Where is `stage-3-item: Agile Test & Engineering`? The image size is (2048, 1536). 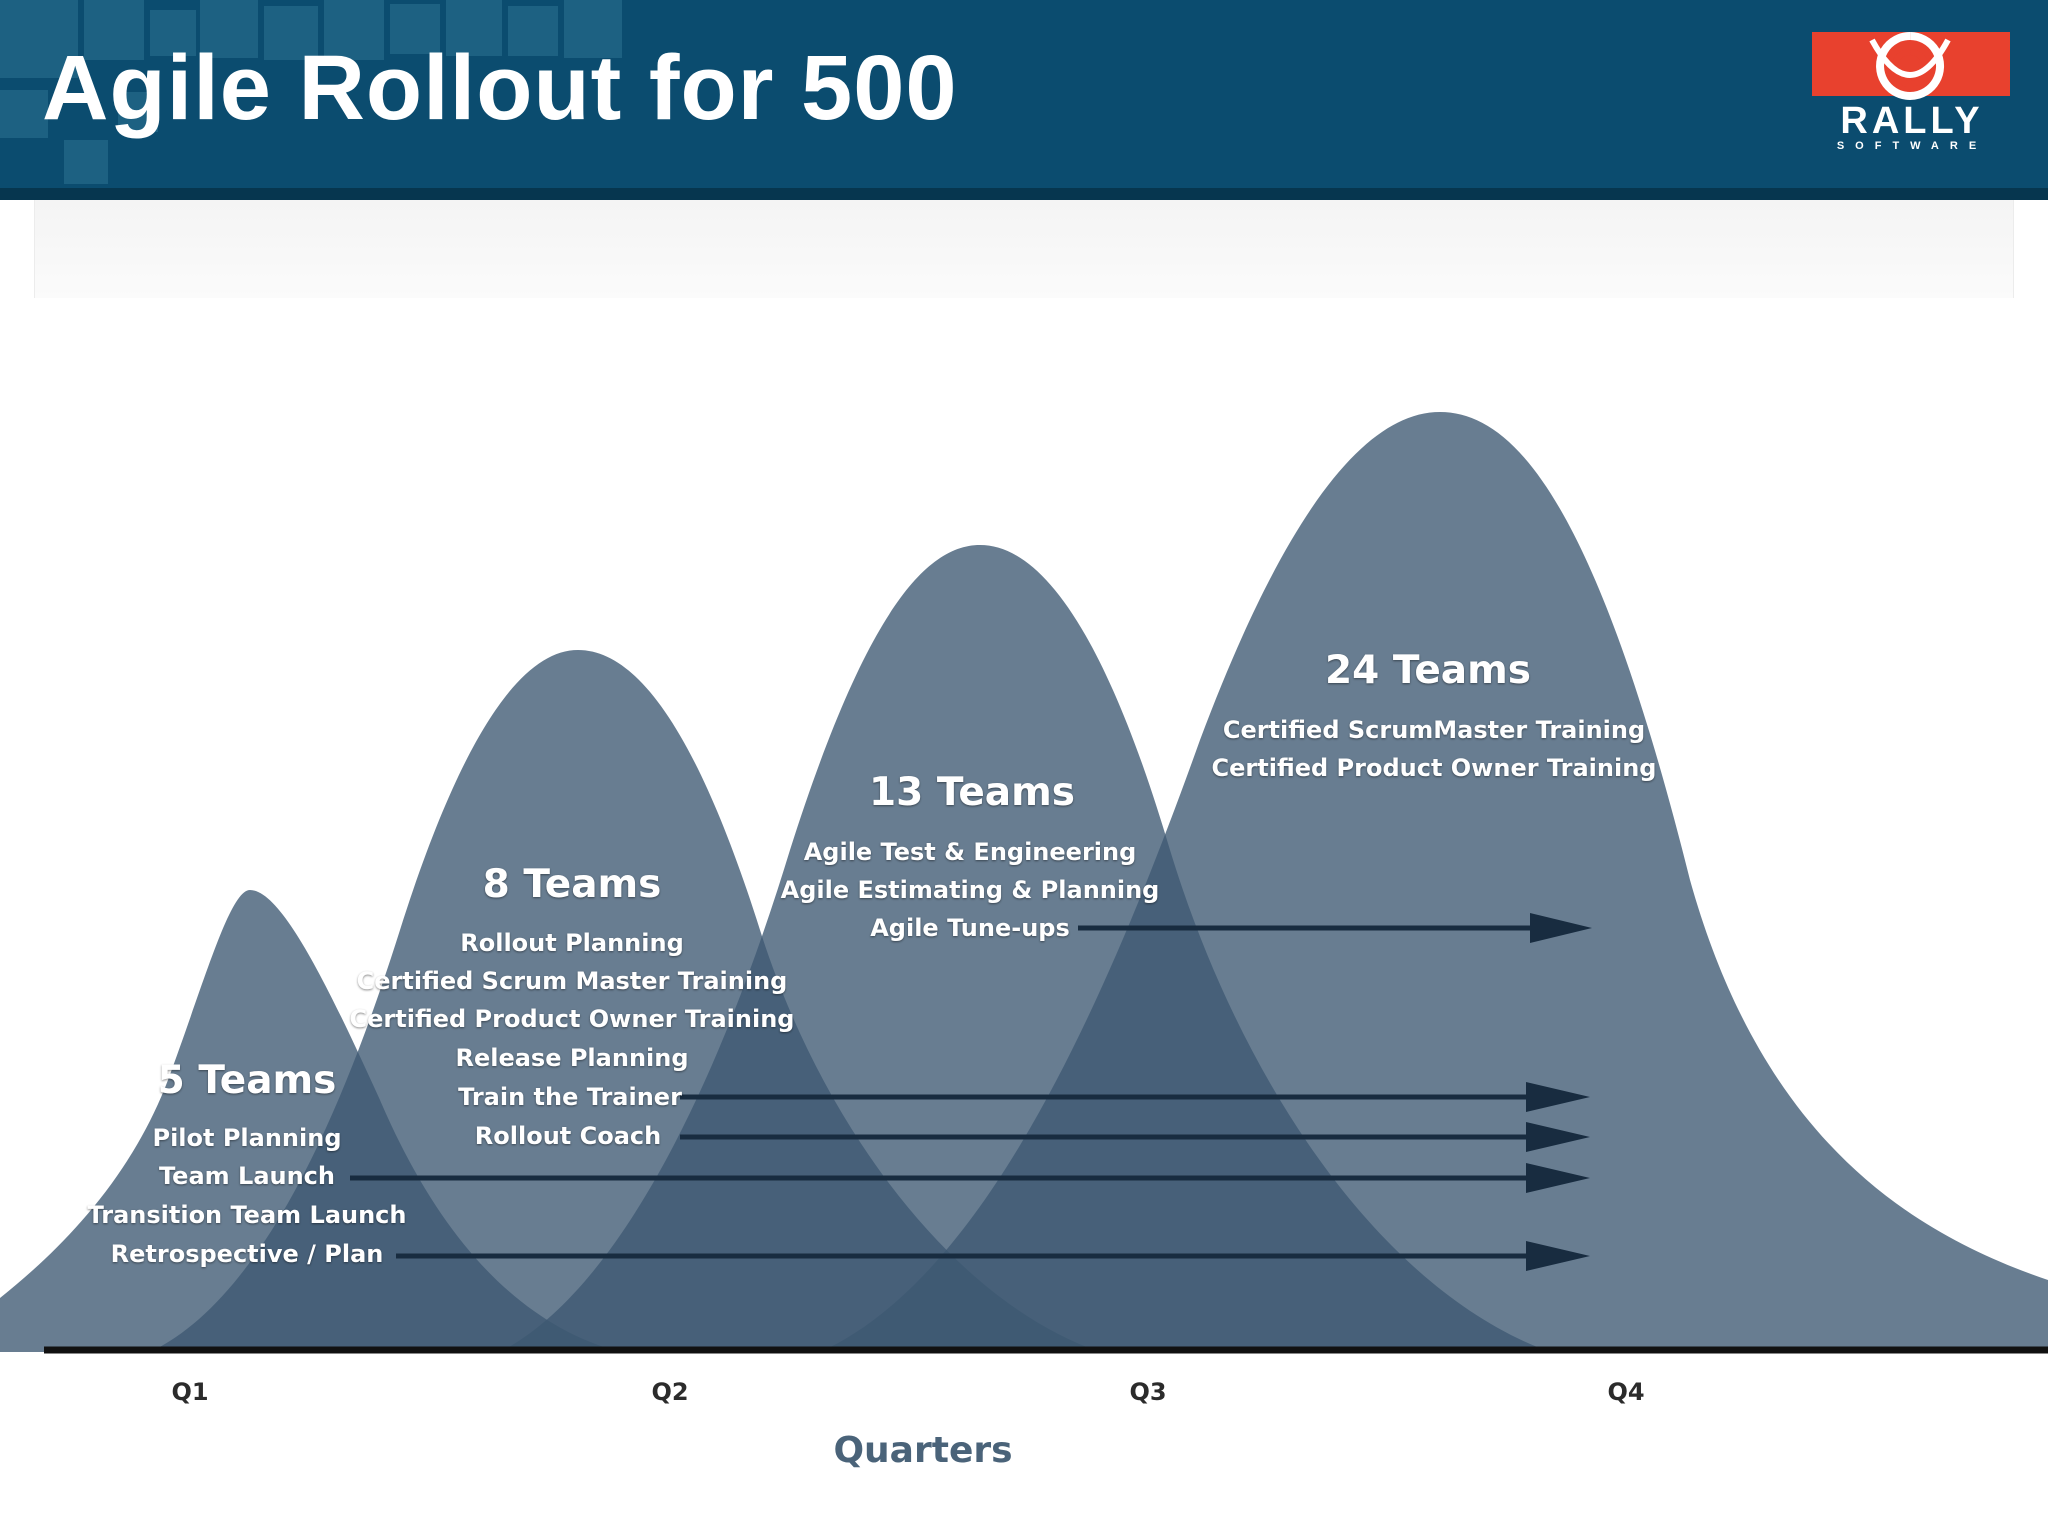 stage-3-item: Agile Test & Engineering is located at coordinates (970, 852).